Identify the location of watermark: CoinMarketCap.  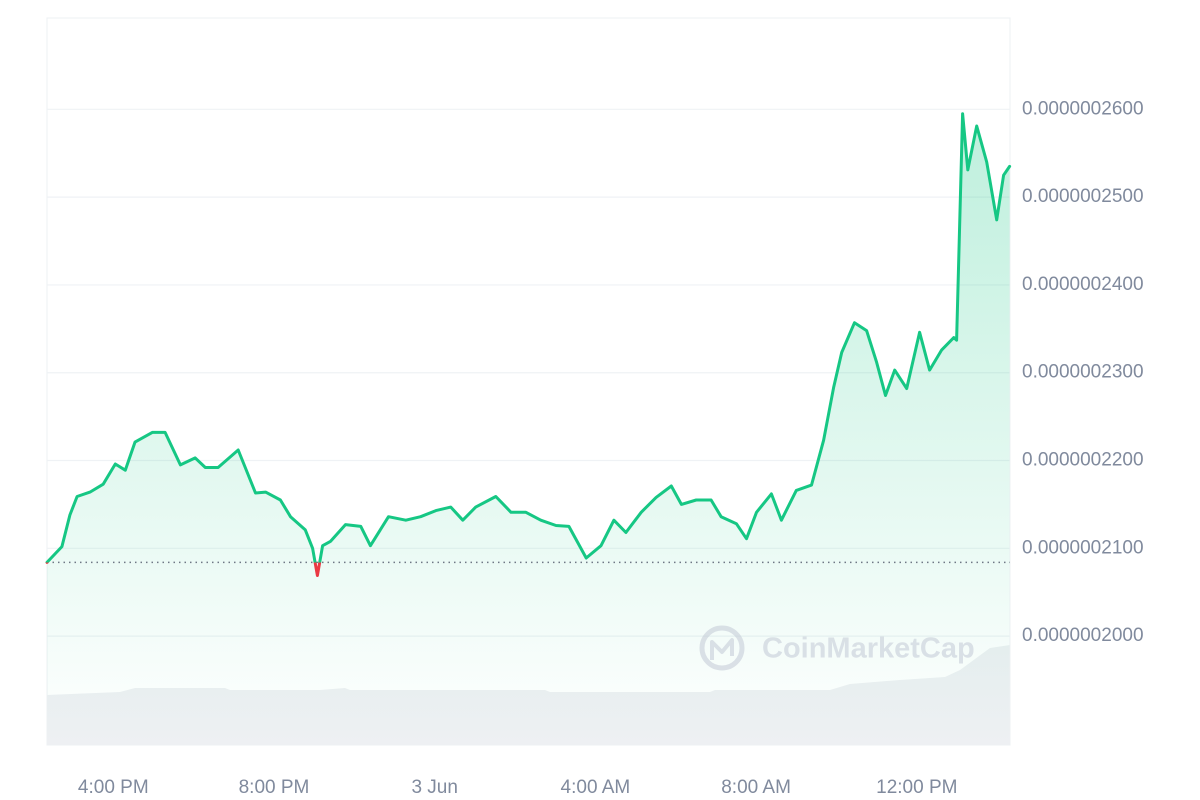
(837, 648).